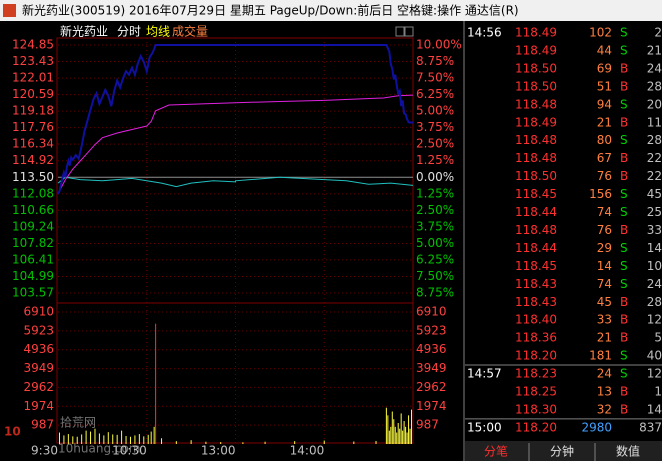 This screenshot has height=461, width=662. What do you see at coordinates (33, 160) in the screenshot?
I see `price-tick-label: 114.92` at bounding box center [33, 160].